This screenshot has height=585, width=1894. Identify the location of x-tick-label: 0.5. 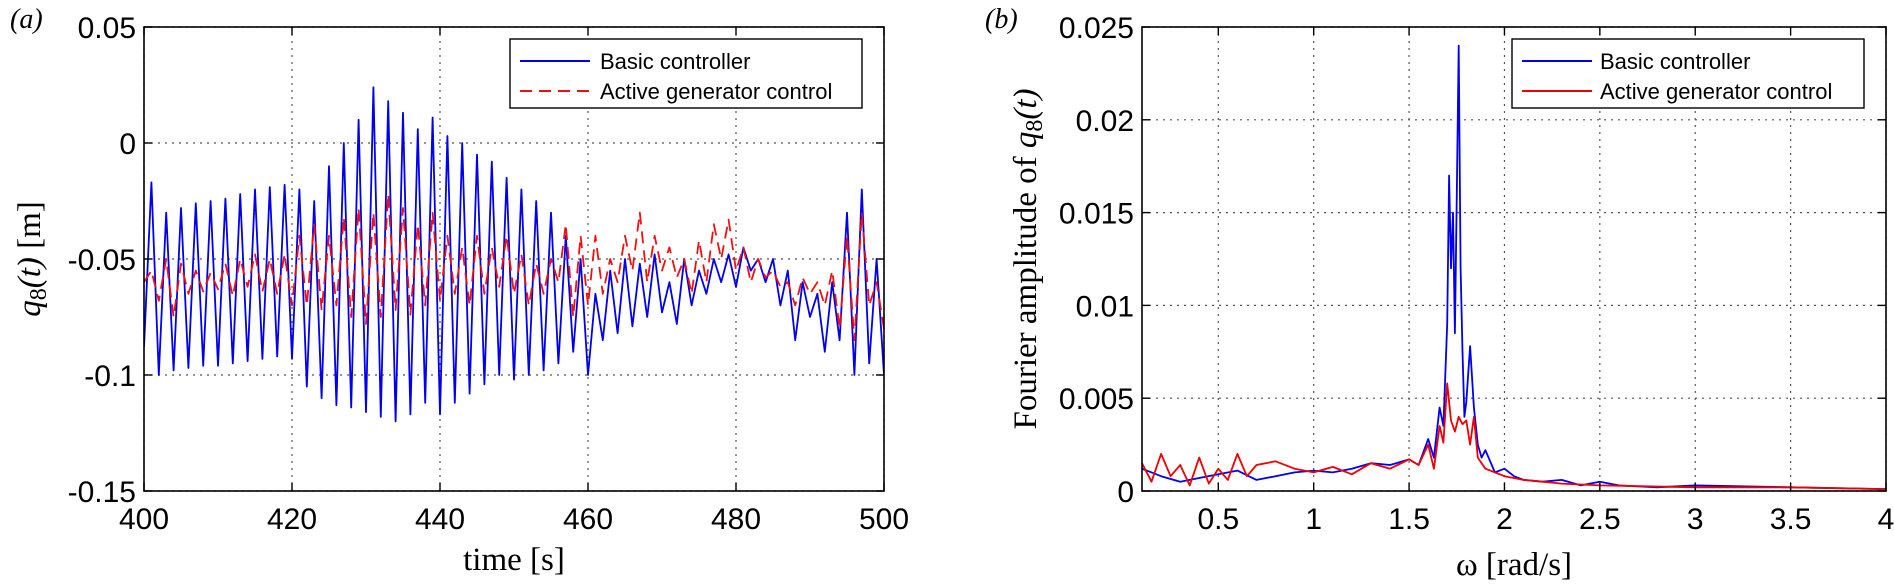
(1218, 519).